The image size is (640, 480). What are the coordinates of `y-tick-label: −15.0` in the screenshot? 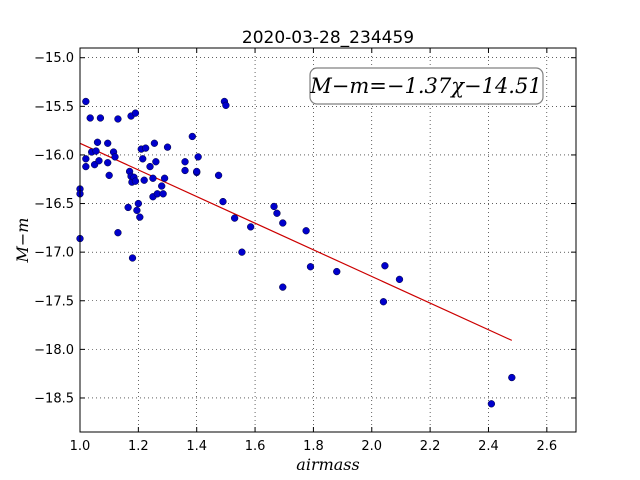 It's located at (54, 58).